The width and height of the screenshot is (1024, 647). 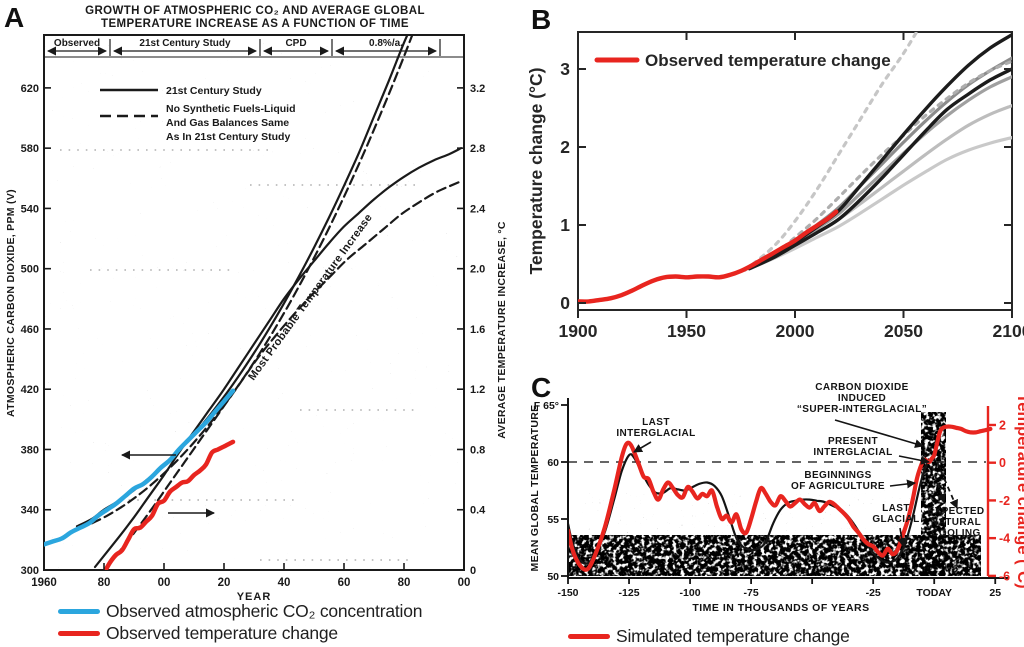 I want to click on right-tick-label: 3.2, so click(x=477, y=89).